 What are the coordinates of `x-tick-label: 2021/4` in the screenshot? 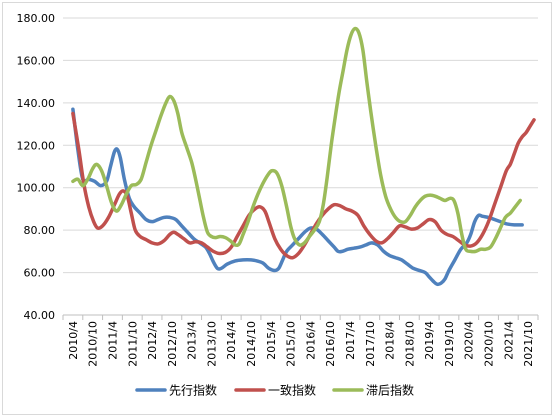 It's located at (508, 340).